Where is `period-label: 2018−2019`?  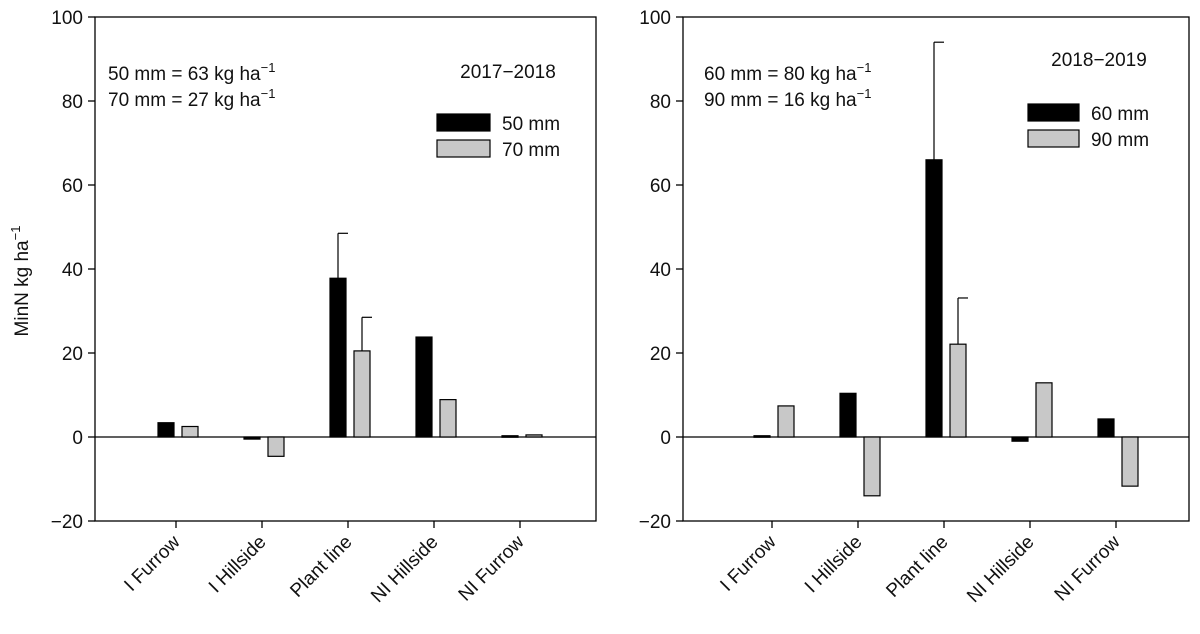
period-label: 2018−2019 is located at coordinates (1099, 60).